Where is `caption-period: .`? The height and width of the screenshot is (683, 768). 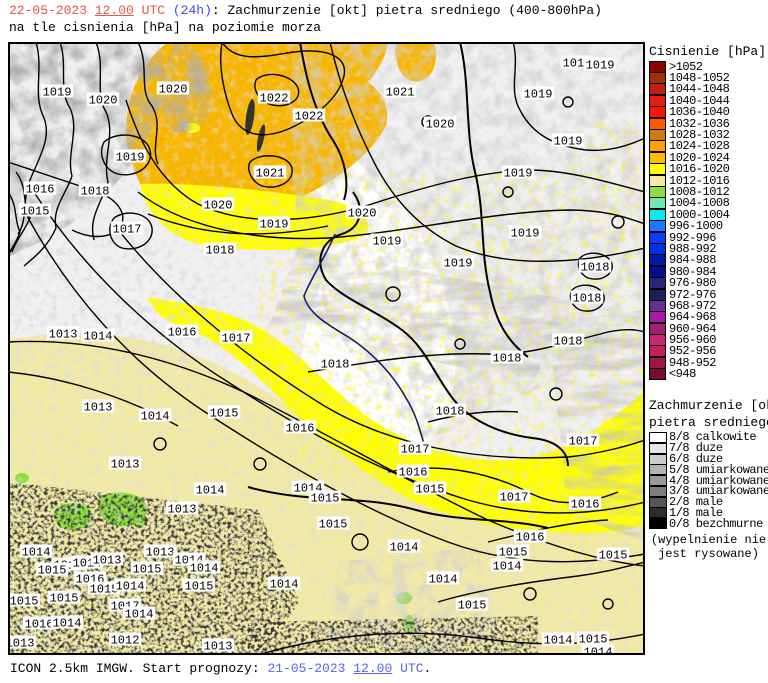 caption-period: . is located at coordinates (427, 668).